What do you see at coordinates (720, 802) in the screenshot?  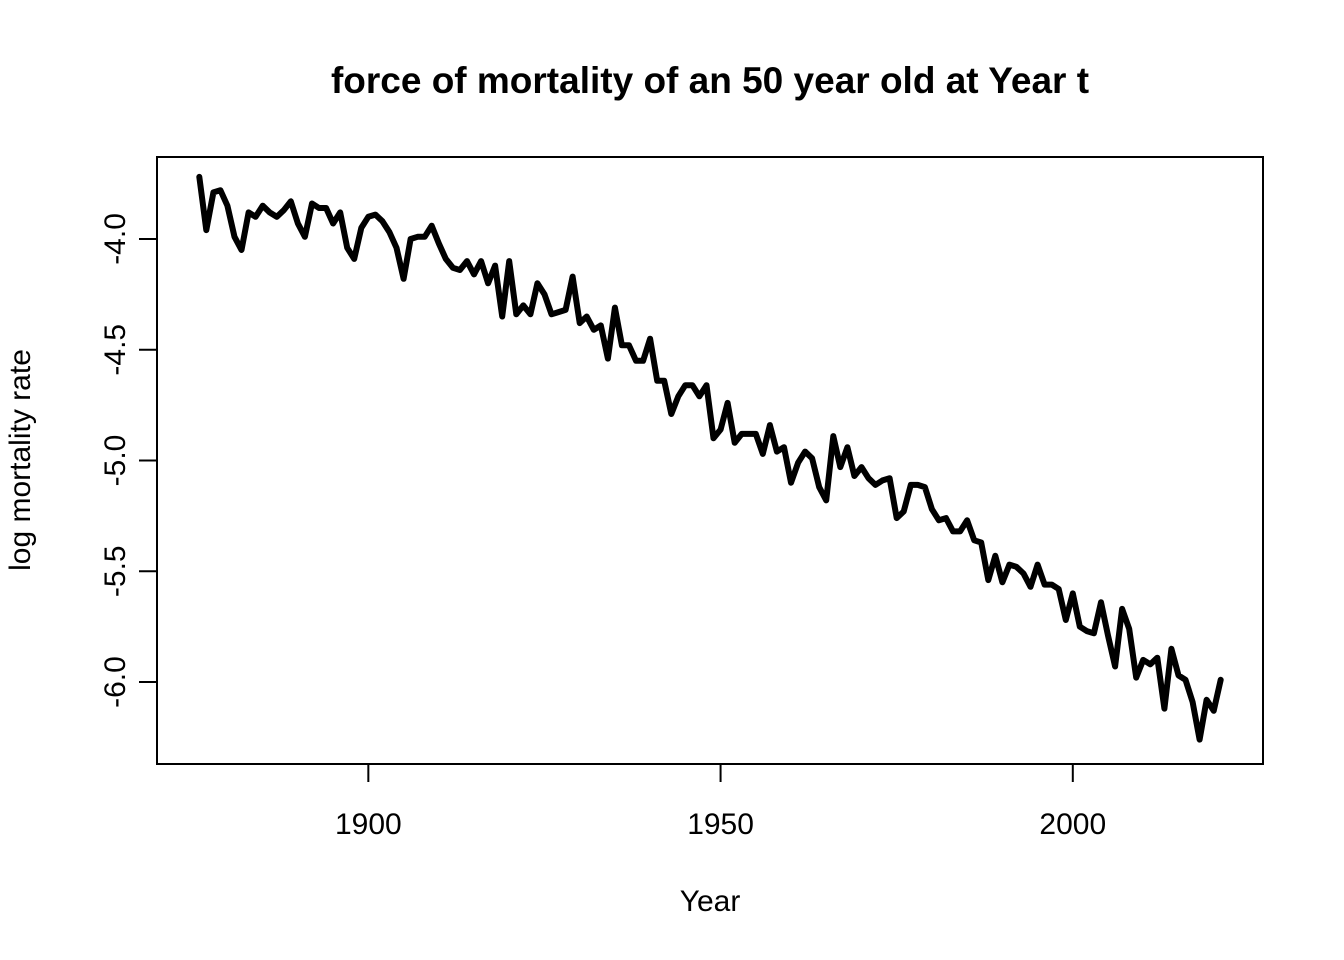 I see `x-axis: 1900 1950 2000` at bounding box center [720, 802].